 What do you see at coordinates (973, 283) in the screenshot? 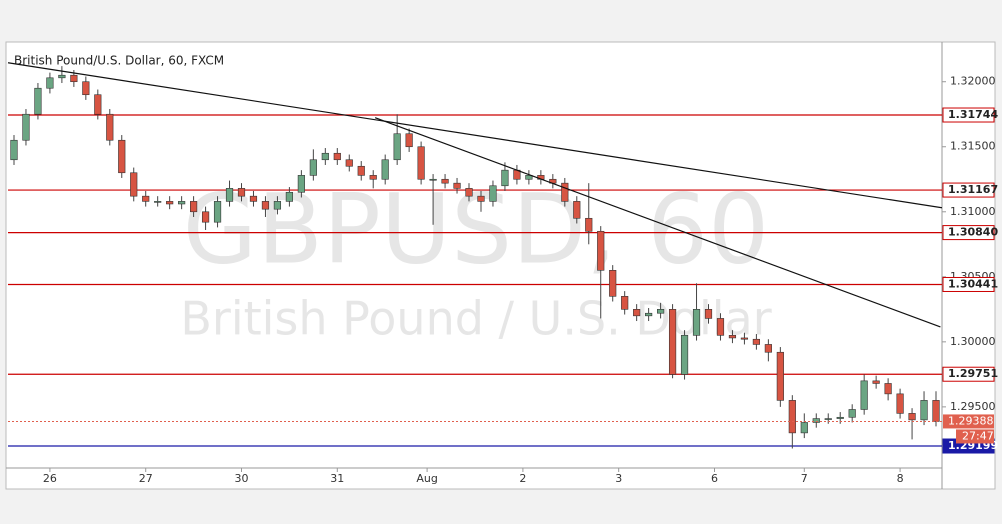
I see `level-tag-label: 1.30441` at bounding box center [973, 283].